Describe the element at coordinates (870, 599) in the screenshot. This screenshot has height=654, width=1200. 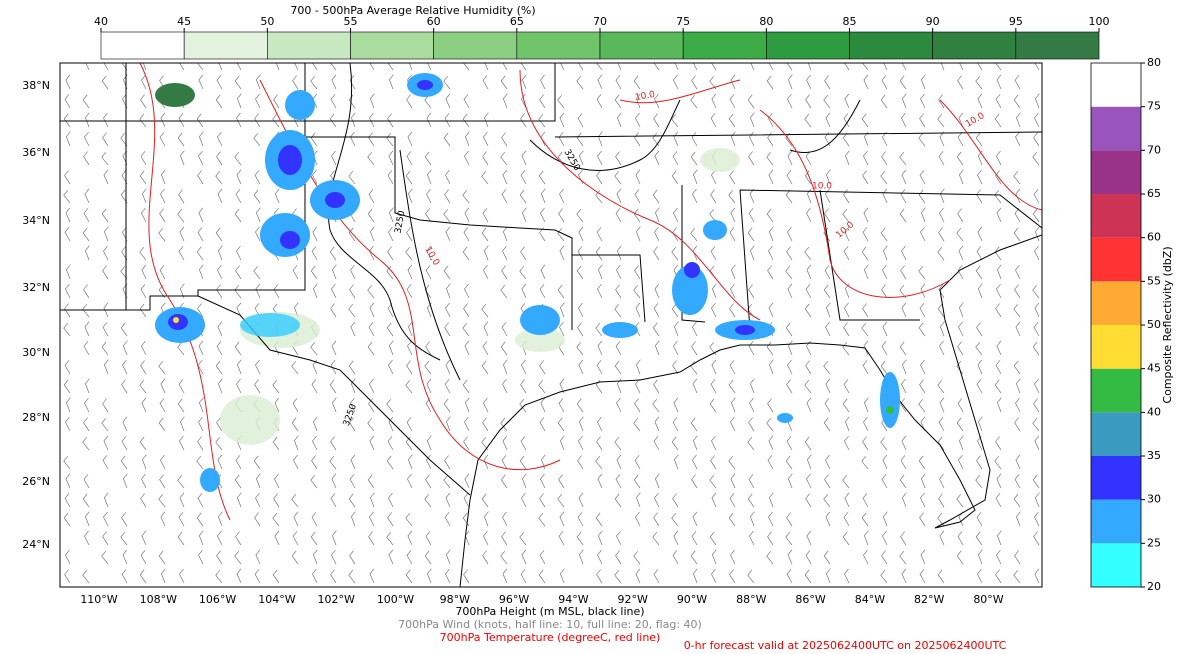
I see `longitude-label: 84°W` at that location.